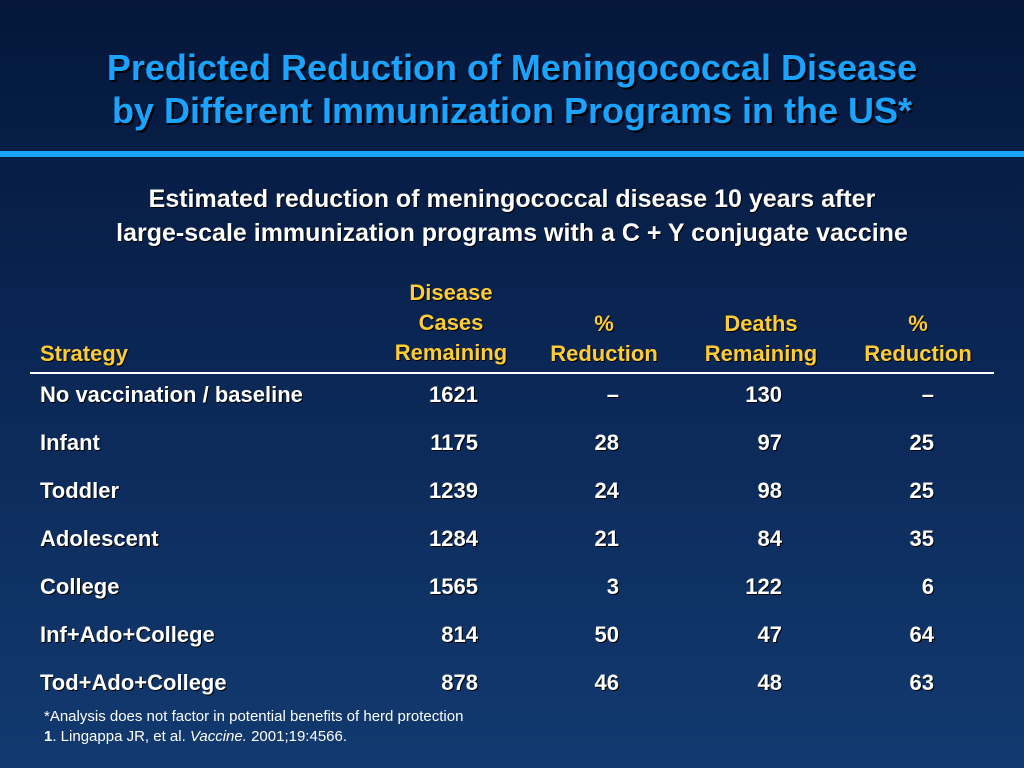 This screenshot has height=768, width=1024. I want to click on cell-deaths: 122, so click(763, 586).